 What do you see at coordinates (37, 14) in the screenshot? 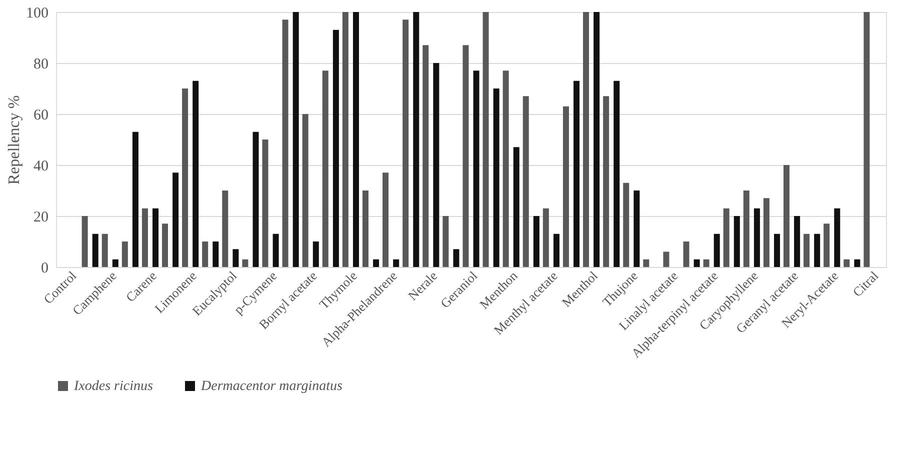
I see `y-tick-label: 100` at bounding box center [37, 14].